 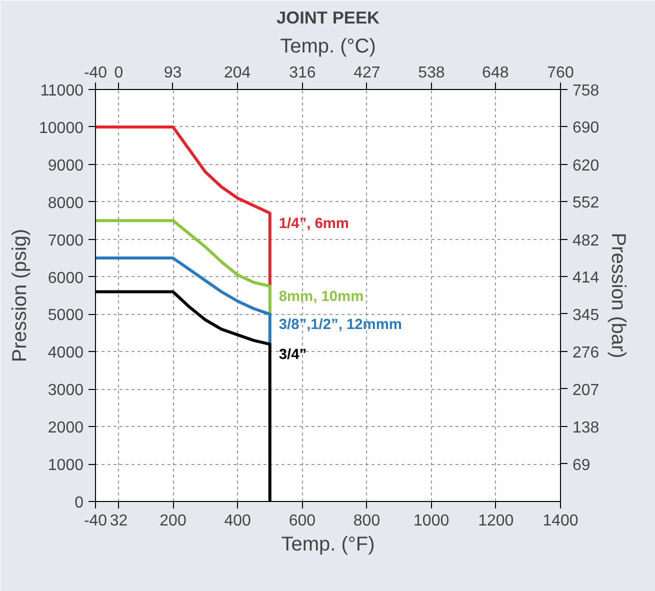 I want to click on x-tick-label: 800, so click(x=366, y=521).